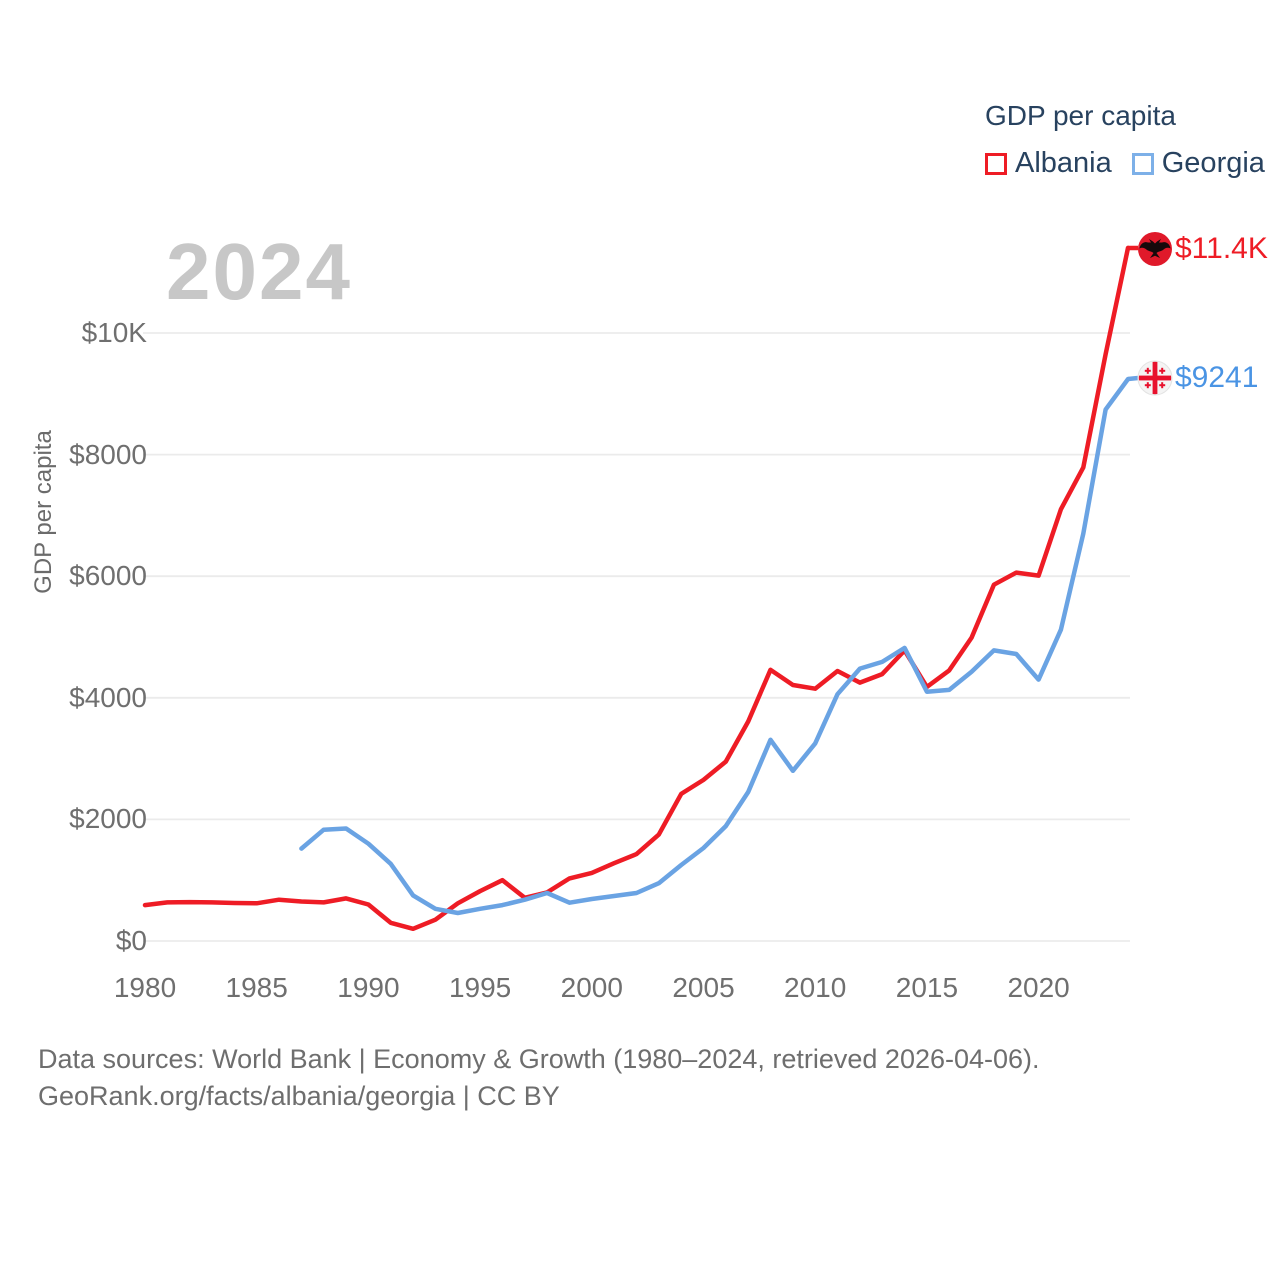 The image size is (1280, 1280). I want to click on y-tick-label: $6000, so click(108, 576).